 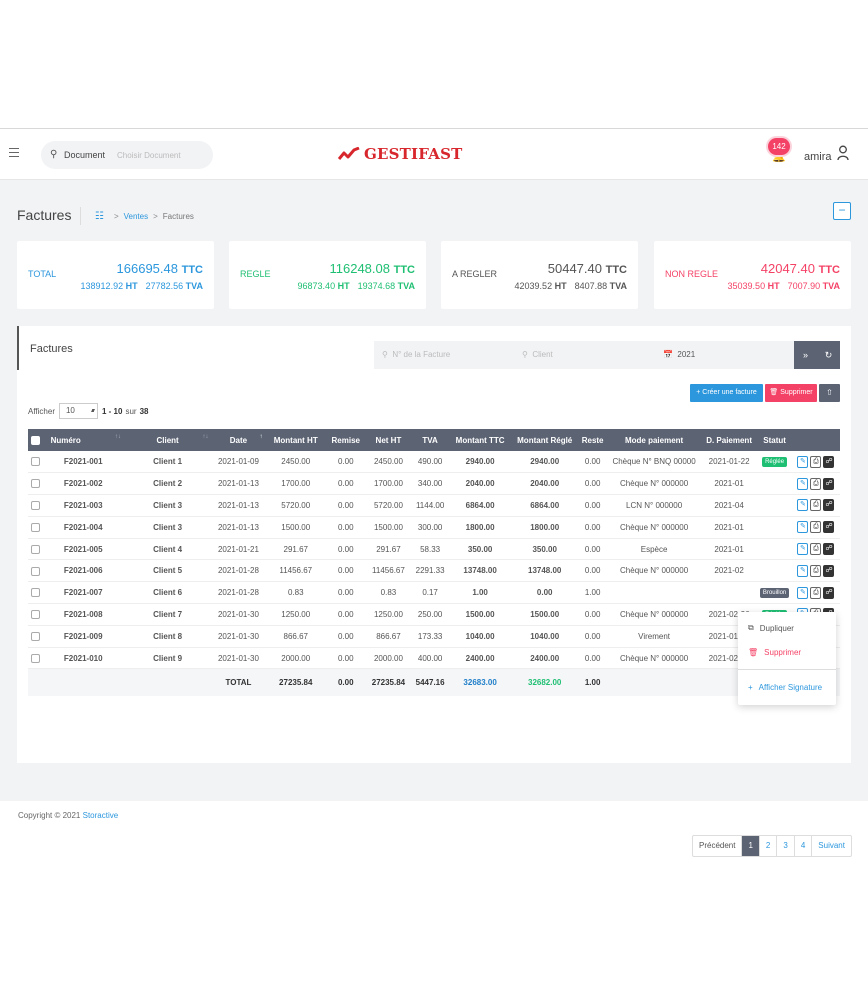 I want to click on breadcrumb-ventes: Ventes, so click(x=136, y=216).